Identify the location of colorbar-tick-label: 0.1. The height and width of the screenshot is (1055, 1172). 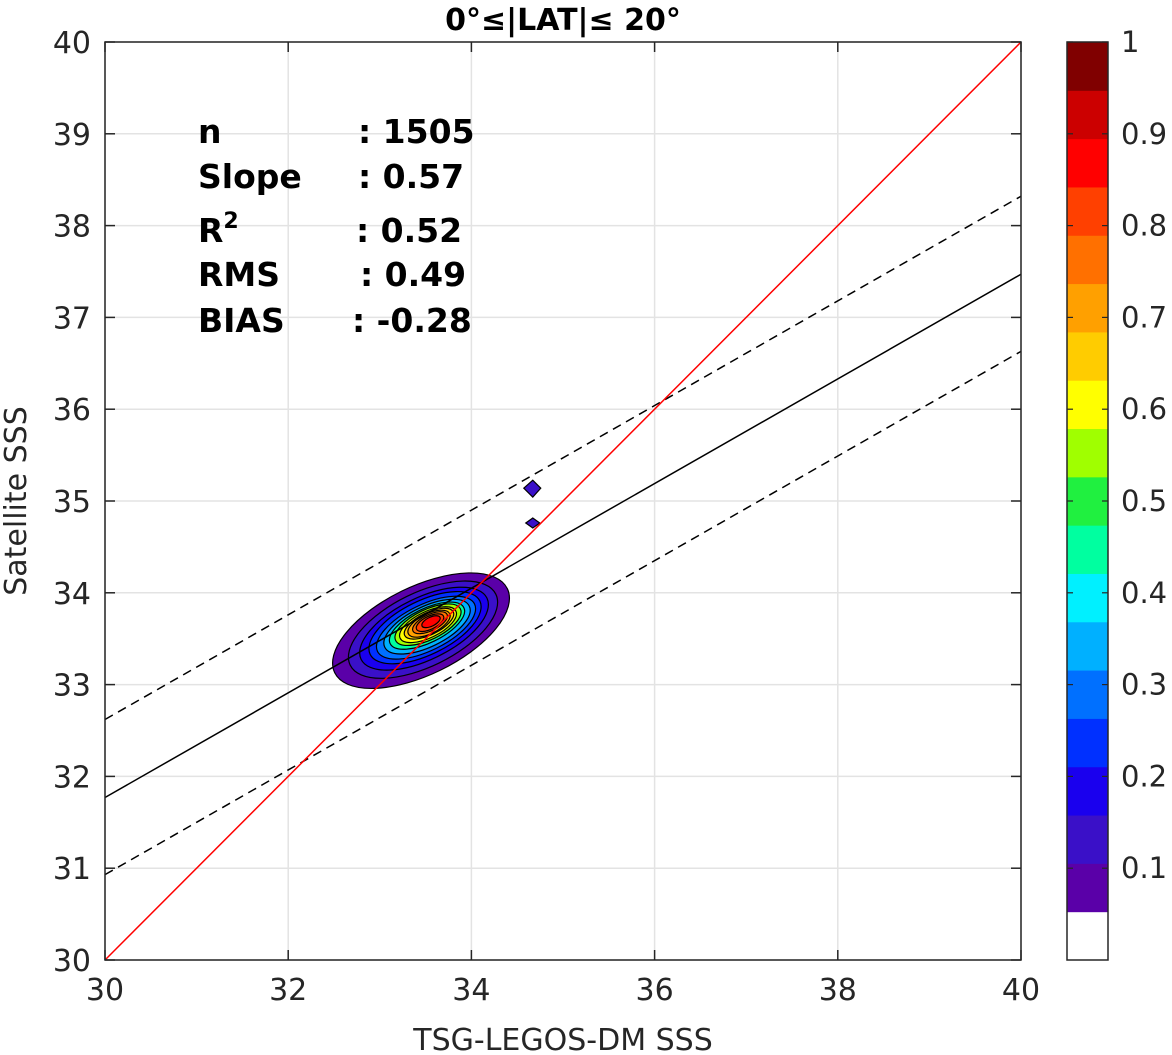
(1144, 868).